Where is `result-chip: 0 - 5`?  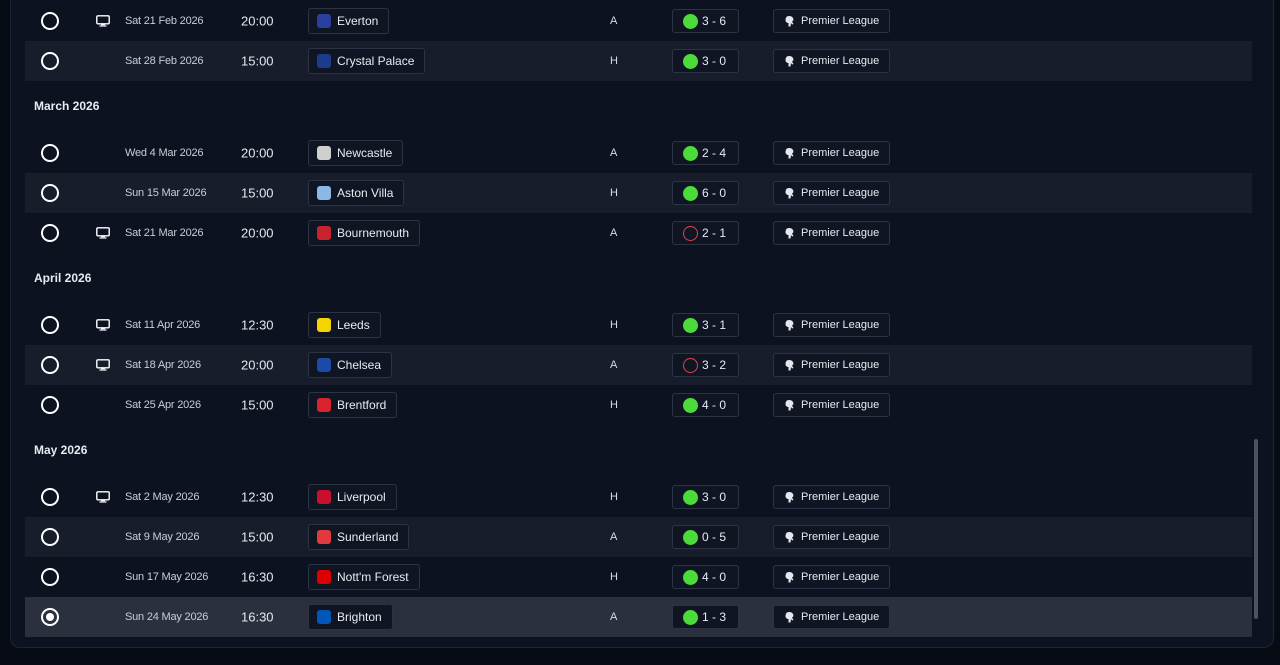
result-chip: 0 - 5 is located at coordinates (705, 537).